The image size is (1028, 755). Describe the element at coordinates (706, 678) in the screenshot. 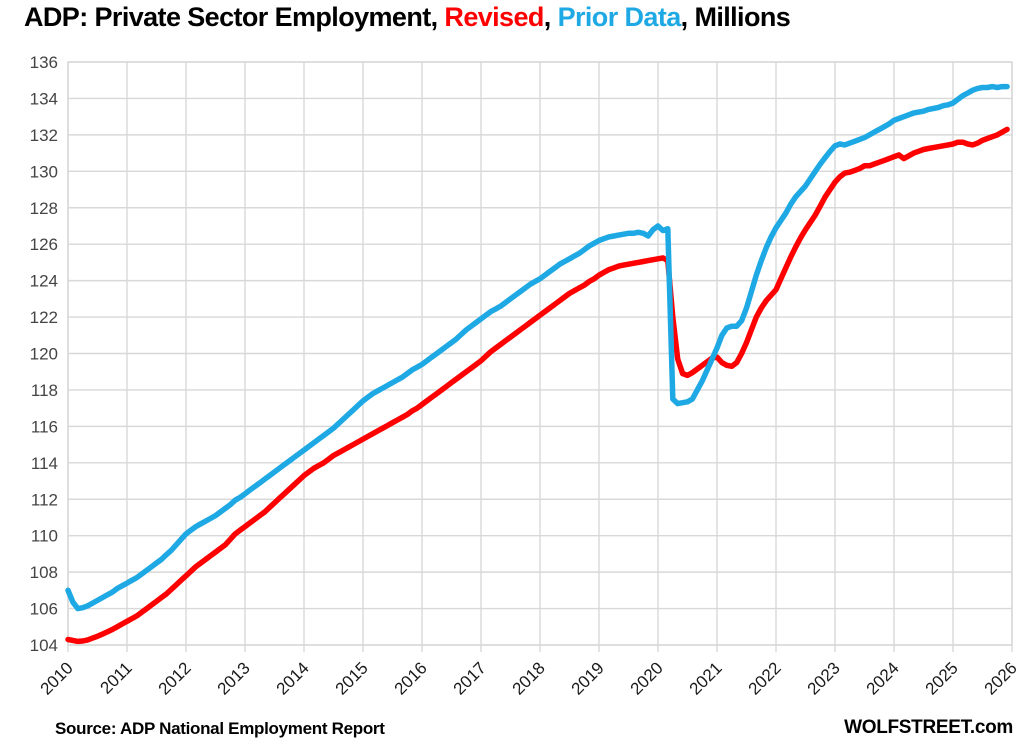

I see `svg-text: 2021` at that location.